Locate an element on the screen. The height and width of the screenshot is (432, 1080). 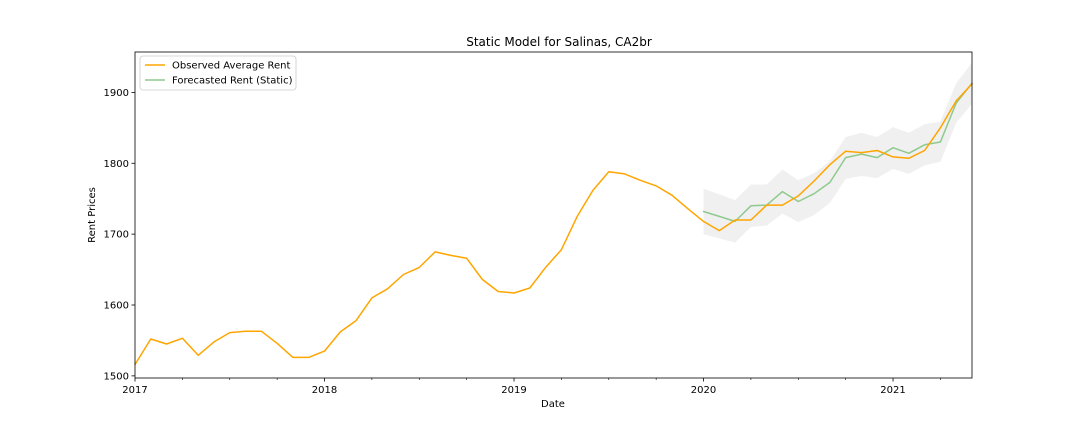
y-tick-label: 1800 is located at coordinates (116, 164).